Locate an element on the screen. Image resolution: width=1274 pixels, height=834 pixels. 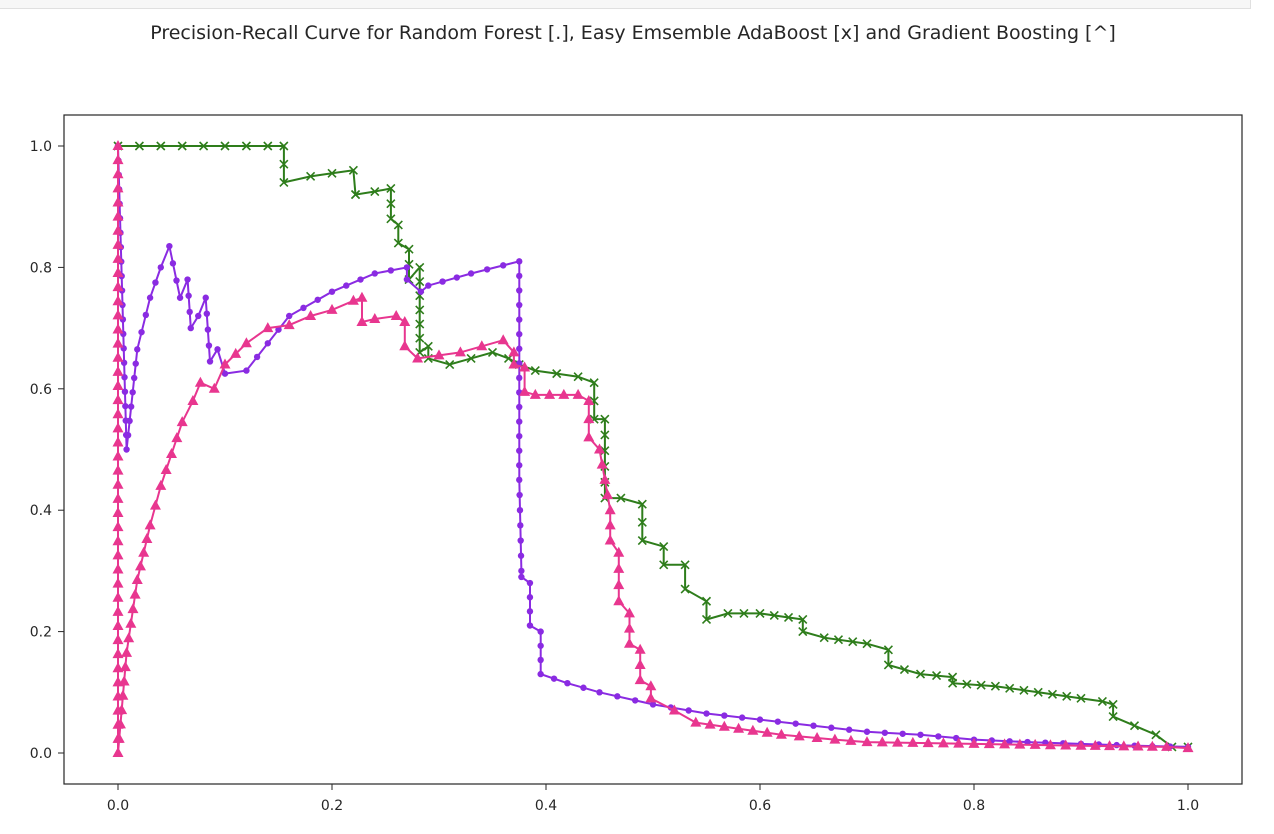
x-tick-label: 0.8 is located at coordinates (974, 806).